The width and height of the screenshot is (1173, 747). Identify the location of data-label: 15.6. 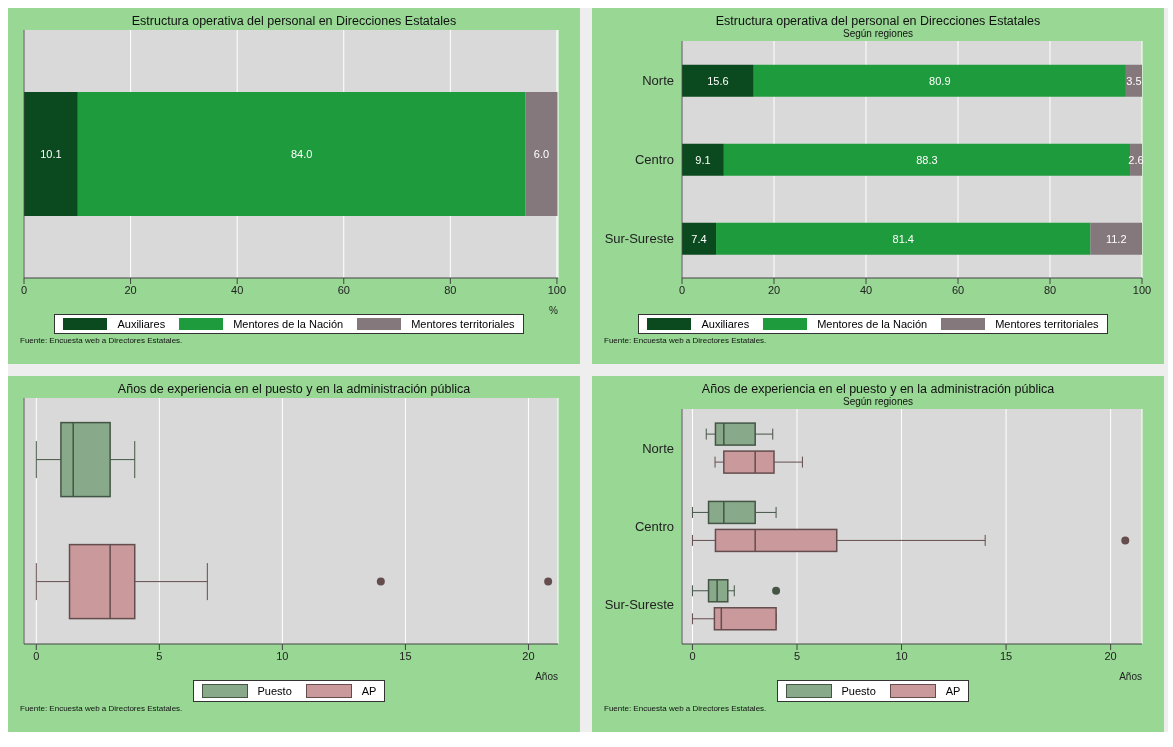
(718, 80).